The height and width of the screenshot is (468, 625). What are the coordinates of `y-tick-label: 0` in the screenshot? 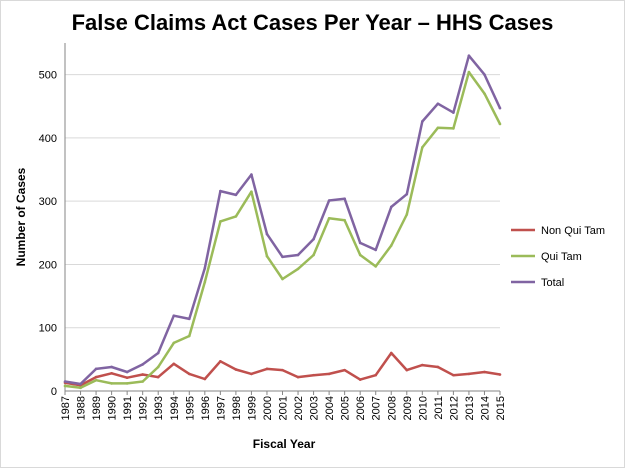 It's located at (54, 392).